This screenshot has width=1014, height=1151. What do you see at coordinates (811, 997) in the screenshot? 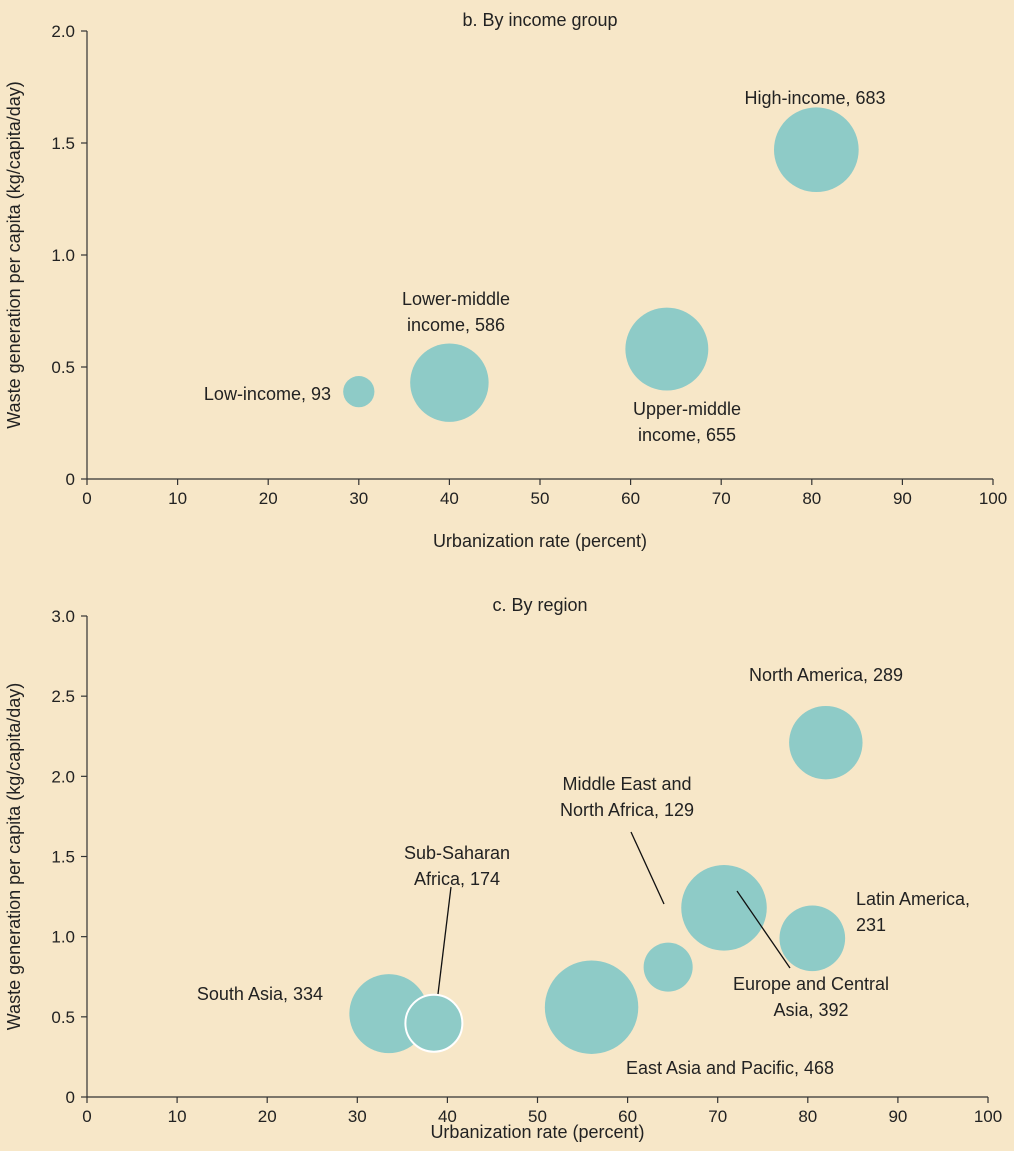
I see `data-label: Europe and Central Asia, 392` at bounding box center [811, 997].